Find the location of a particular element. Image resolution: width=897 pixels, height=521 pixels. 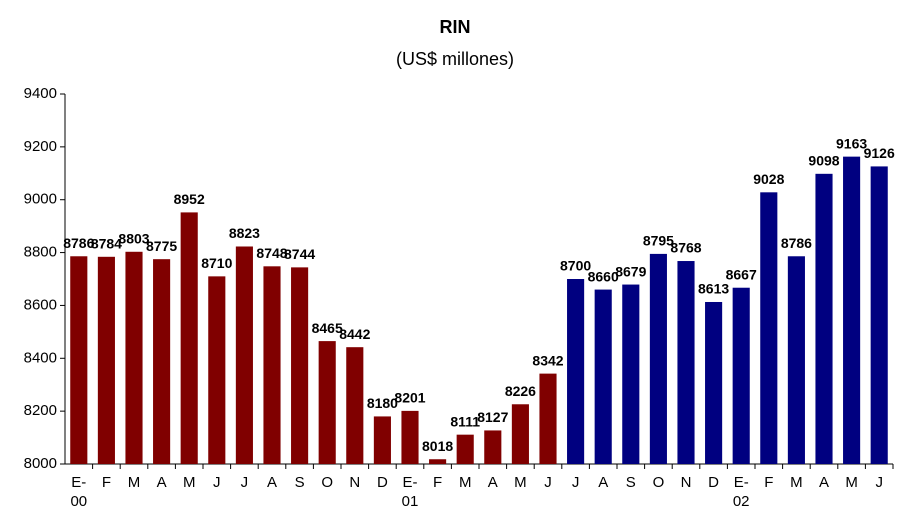

value-label: 8465 is located at coordinates (327, 328).